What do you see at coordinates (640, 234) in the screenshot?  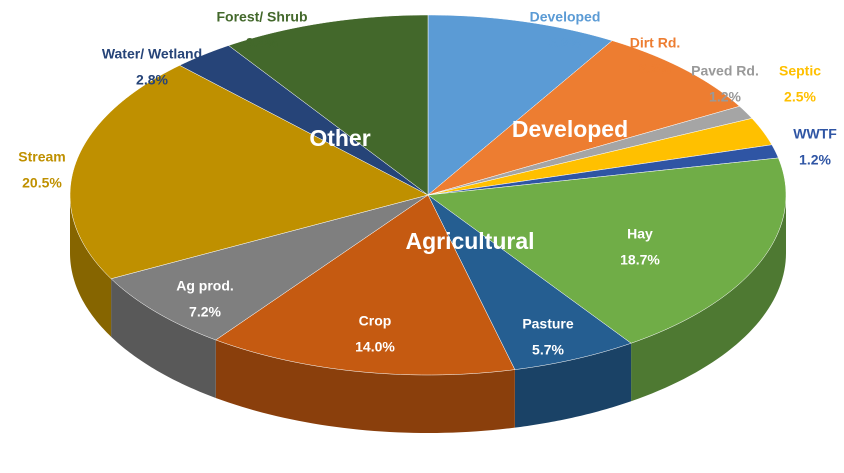 I see `slice-label: Hay` at bounding box center [640, 234].